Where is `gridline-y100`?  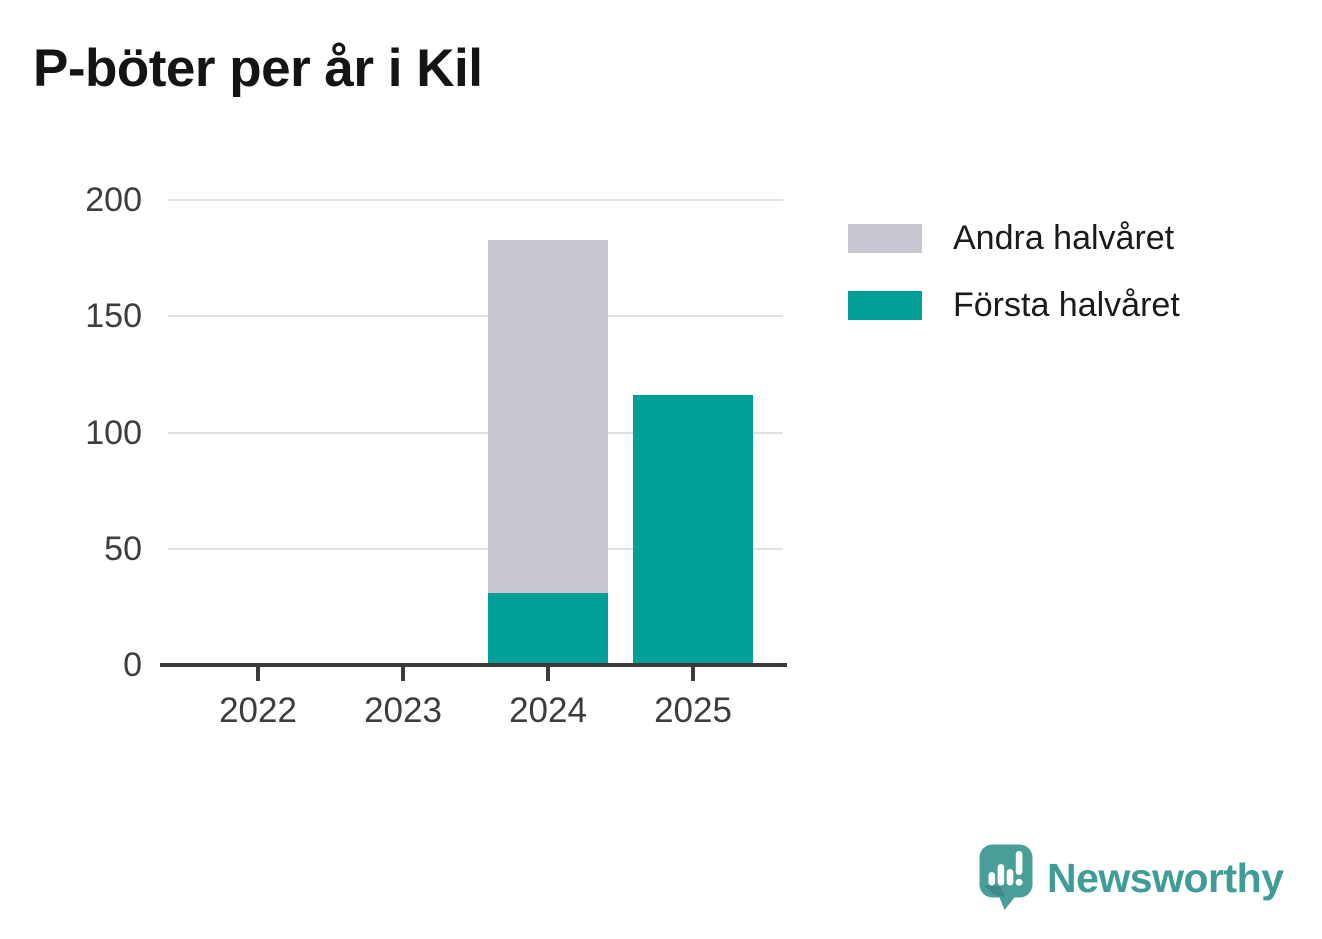
gridline-y100 is located at coordinates (475, 433).